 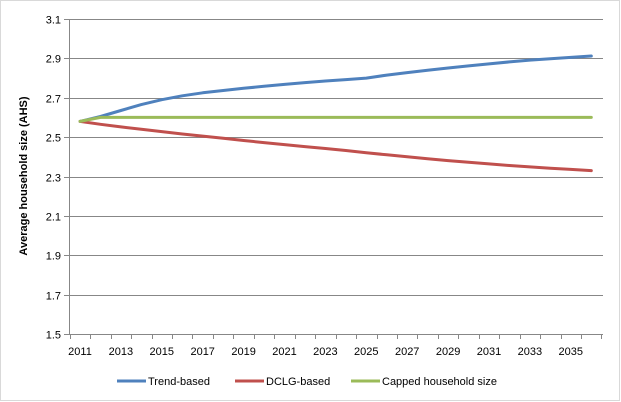 What do you see at coordinates (298, 382) in the screenshot?
I see `legend-label: DCLG-based` at bounding box center [298, 382].